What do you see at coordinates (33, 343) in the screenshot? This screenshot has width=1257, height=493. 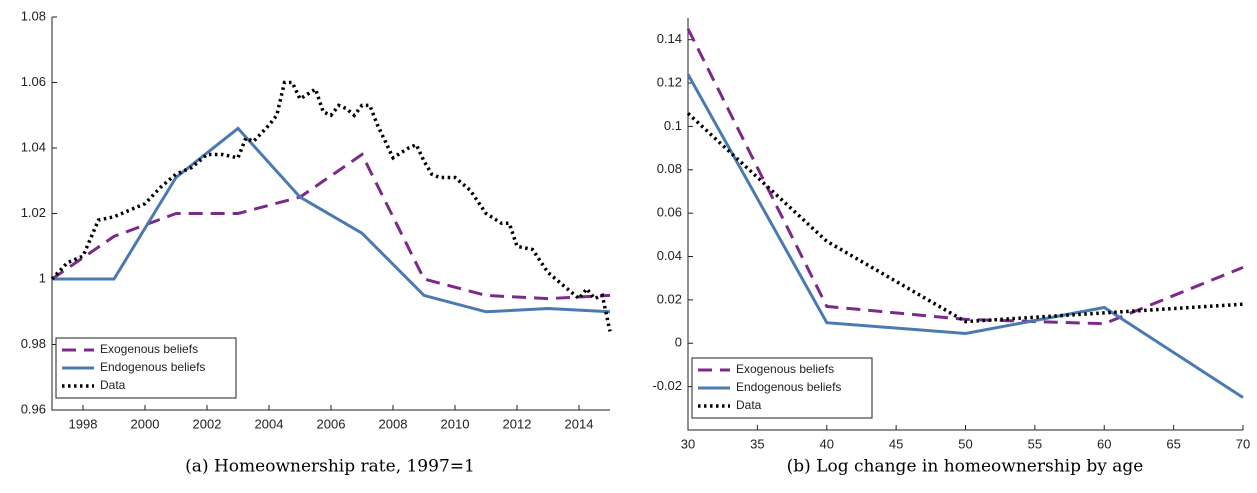 I see `y-tick-label: 0.98` at bounding box center [33, 343].